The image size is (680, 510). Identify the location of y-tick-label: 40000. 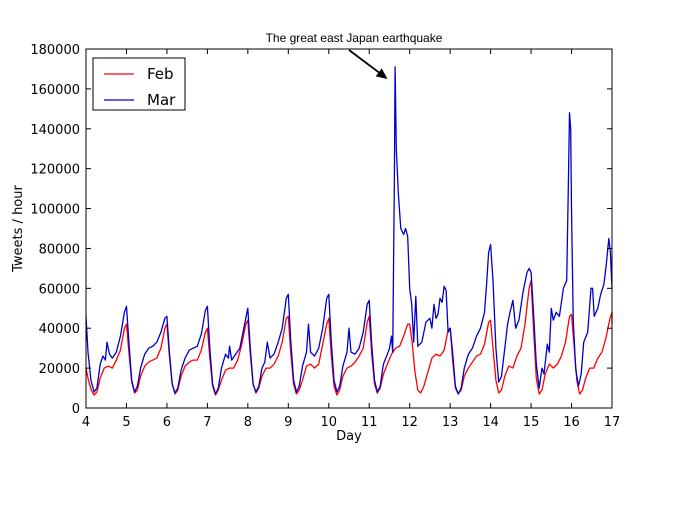
(59, 329).